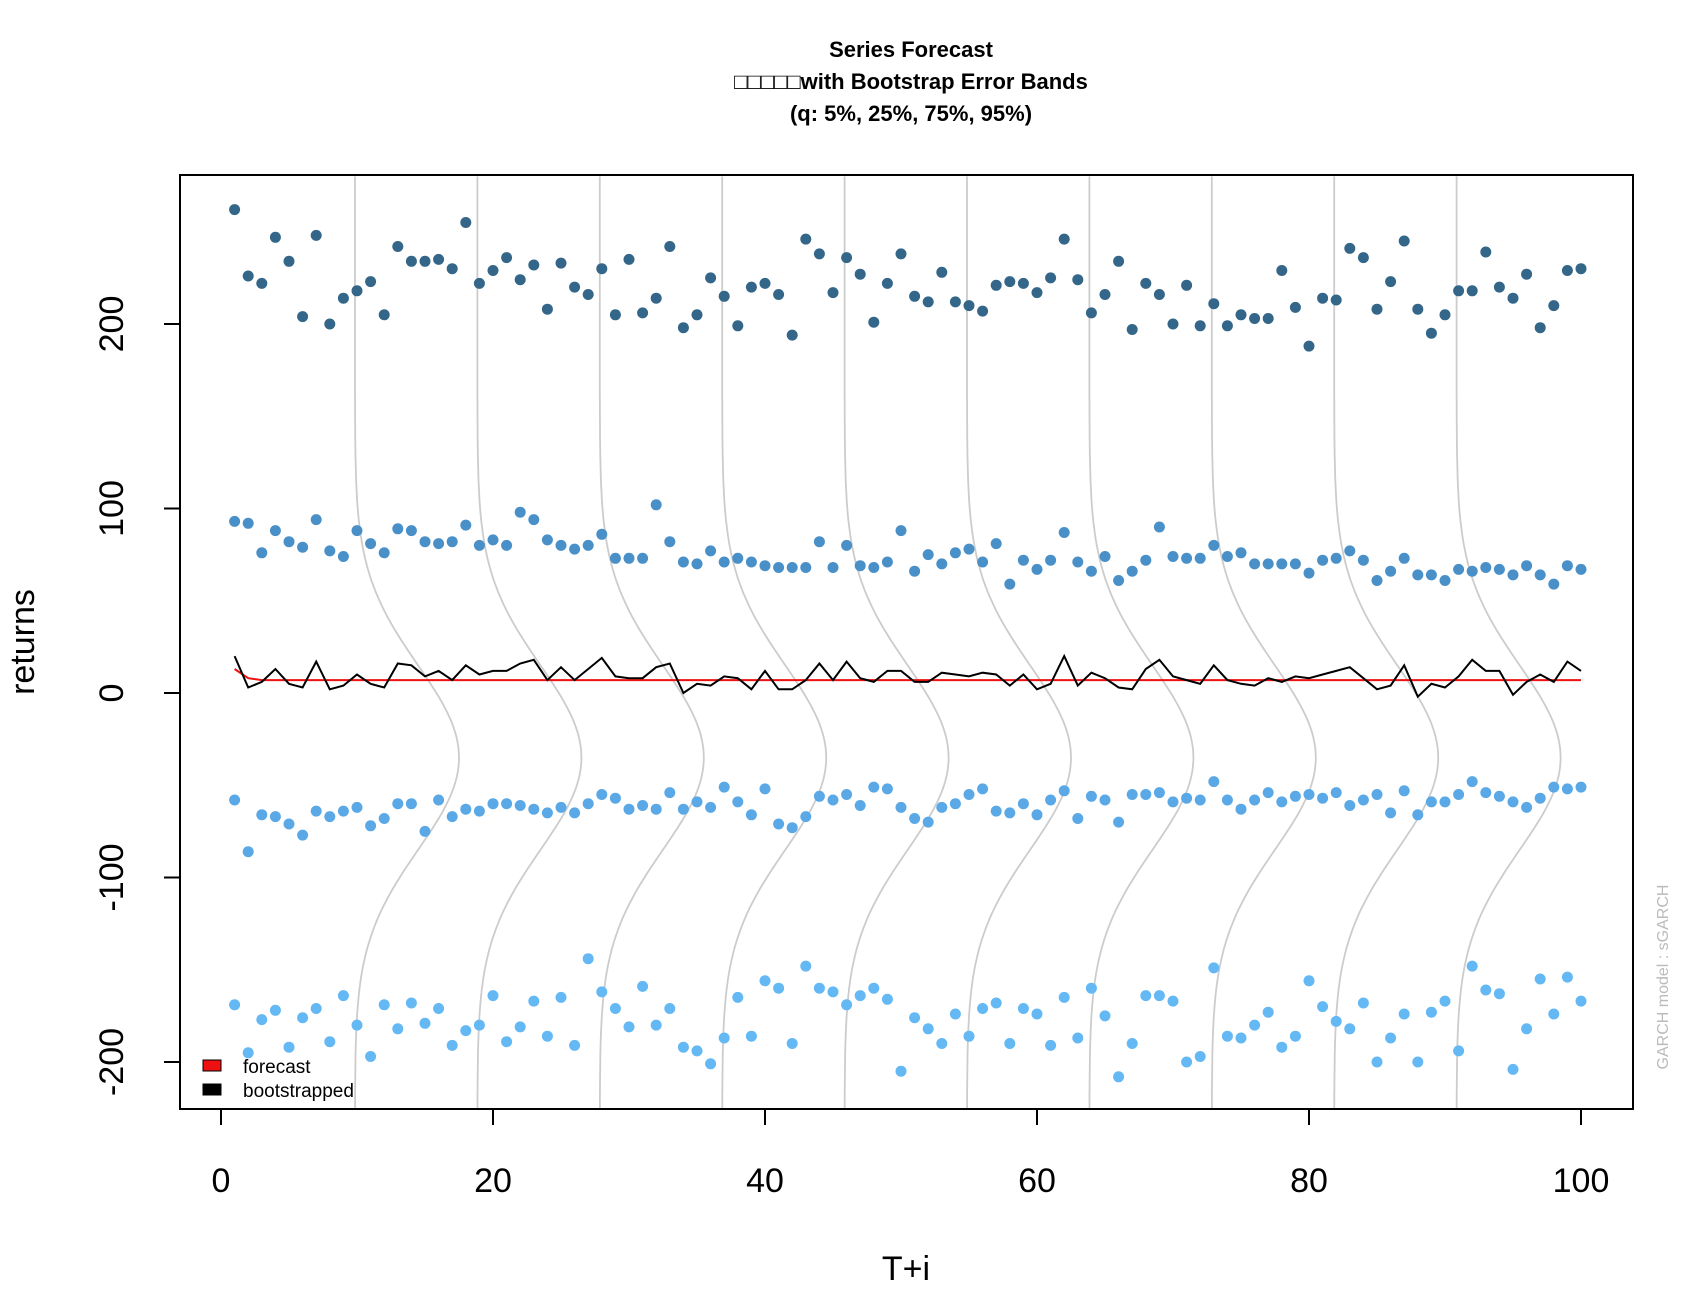 This screenshot has height=1296, width=1694. What do you see at coordinates (277, 1067) in the screenshot?
I see `legend-label-forecast: forecast` at bounding box center [277, 1067].